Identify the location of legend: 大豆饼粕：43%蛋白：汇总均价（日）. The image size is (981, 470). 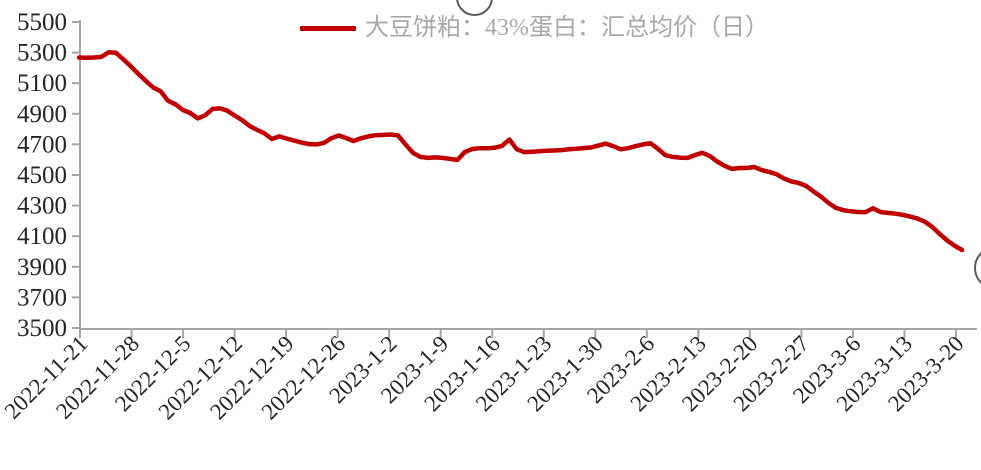
(534, 28).